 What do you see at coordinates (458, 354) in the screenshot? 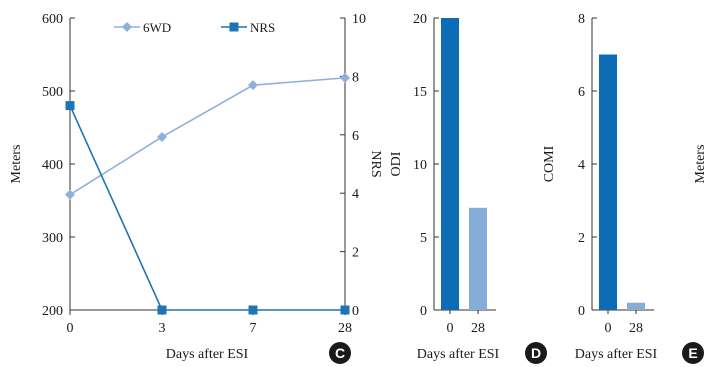
I see `panel-d-xlabel: Days after ESI` at bounding box center [458, 354].